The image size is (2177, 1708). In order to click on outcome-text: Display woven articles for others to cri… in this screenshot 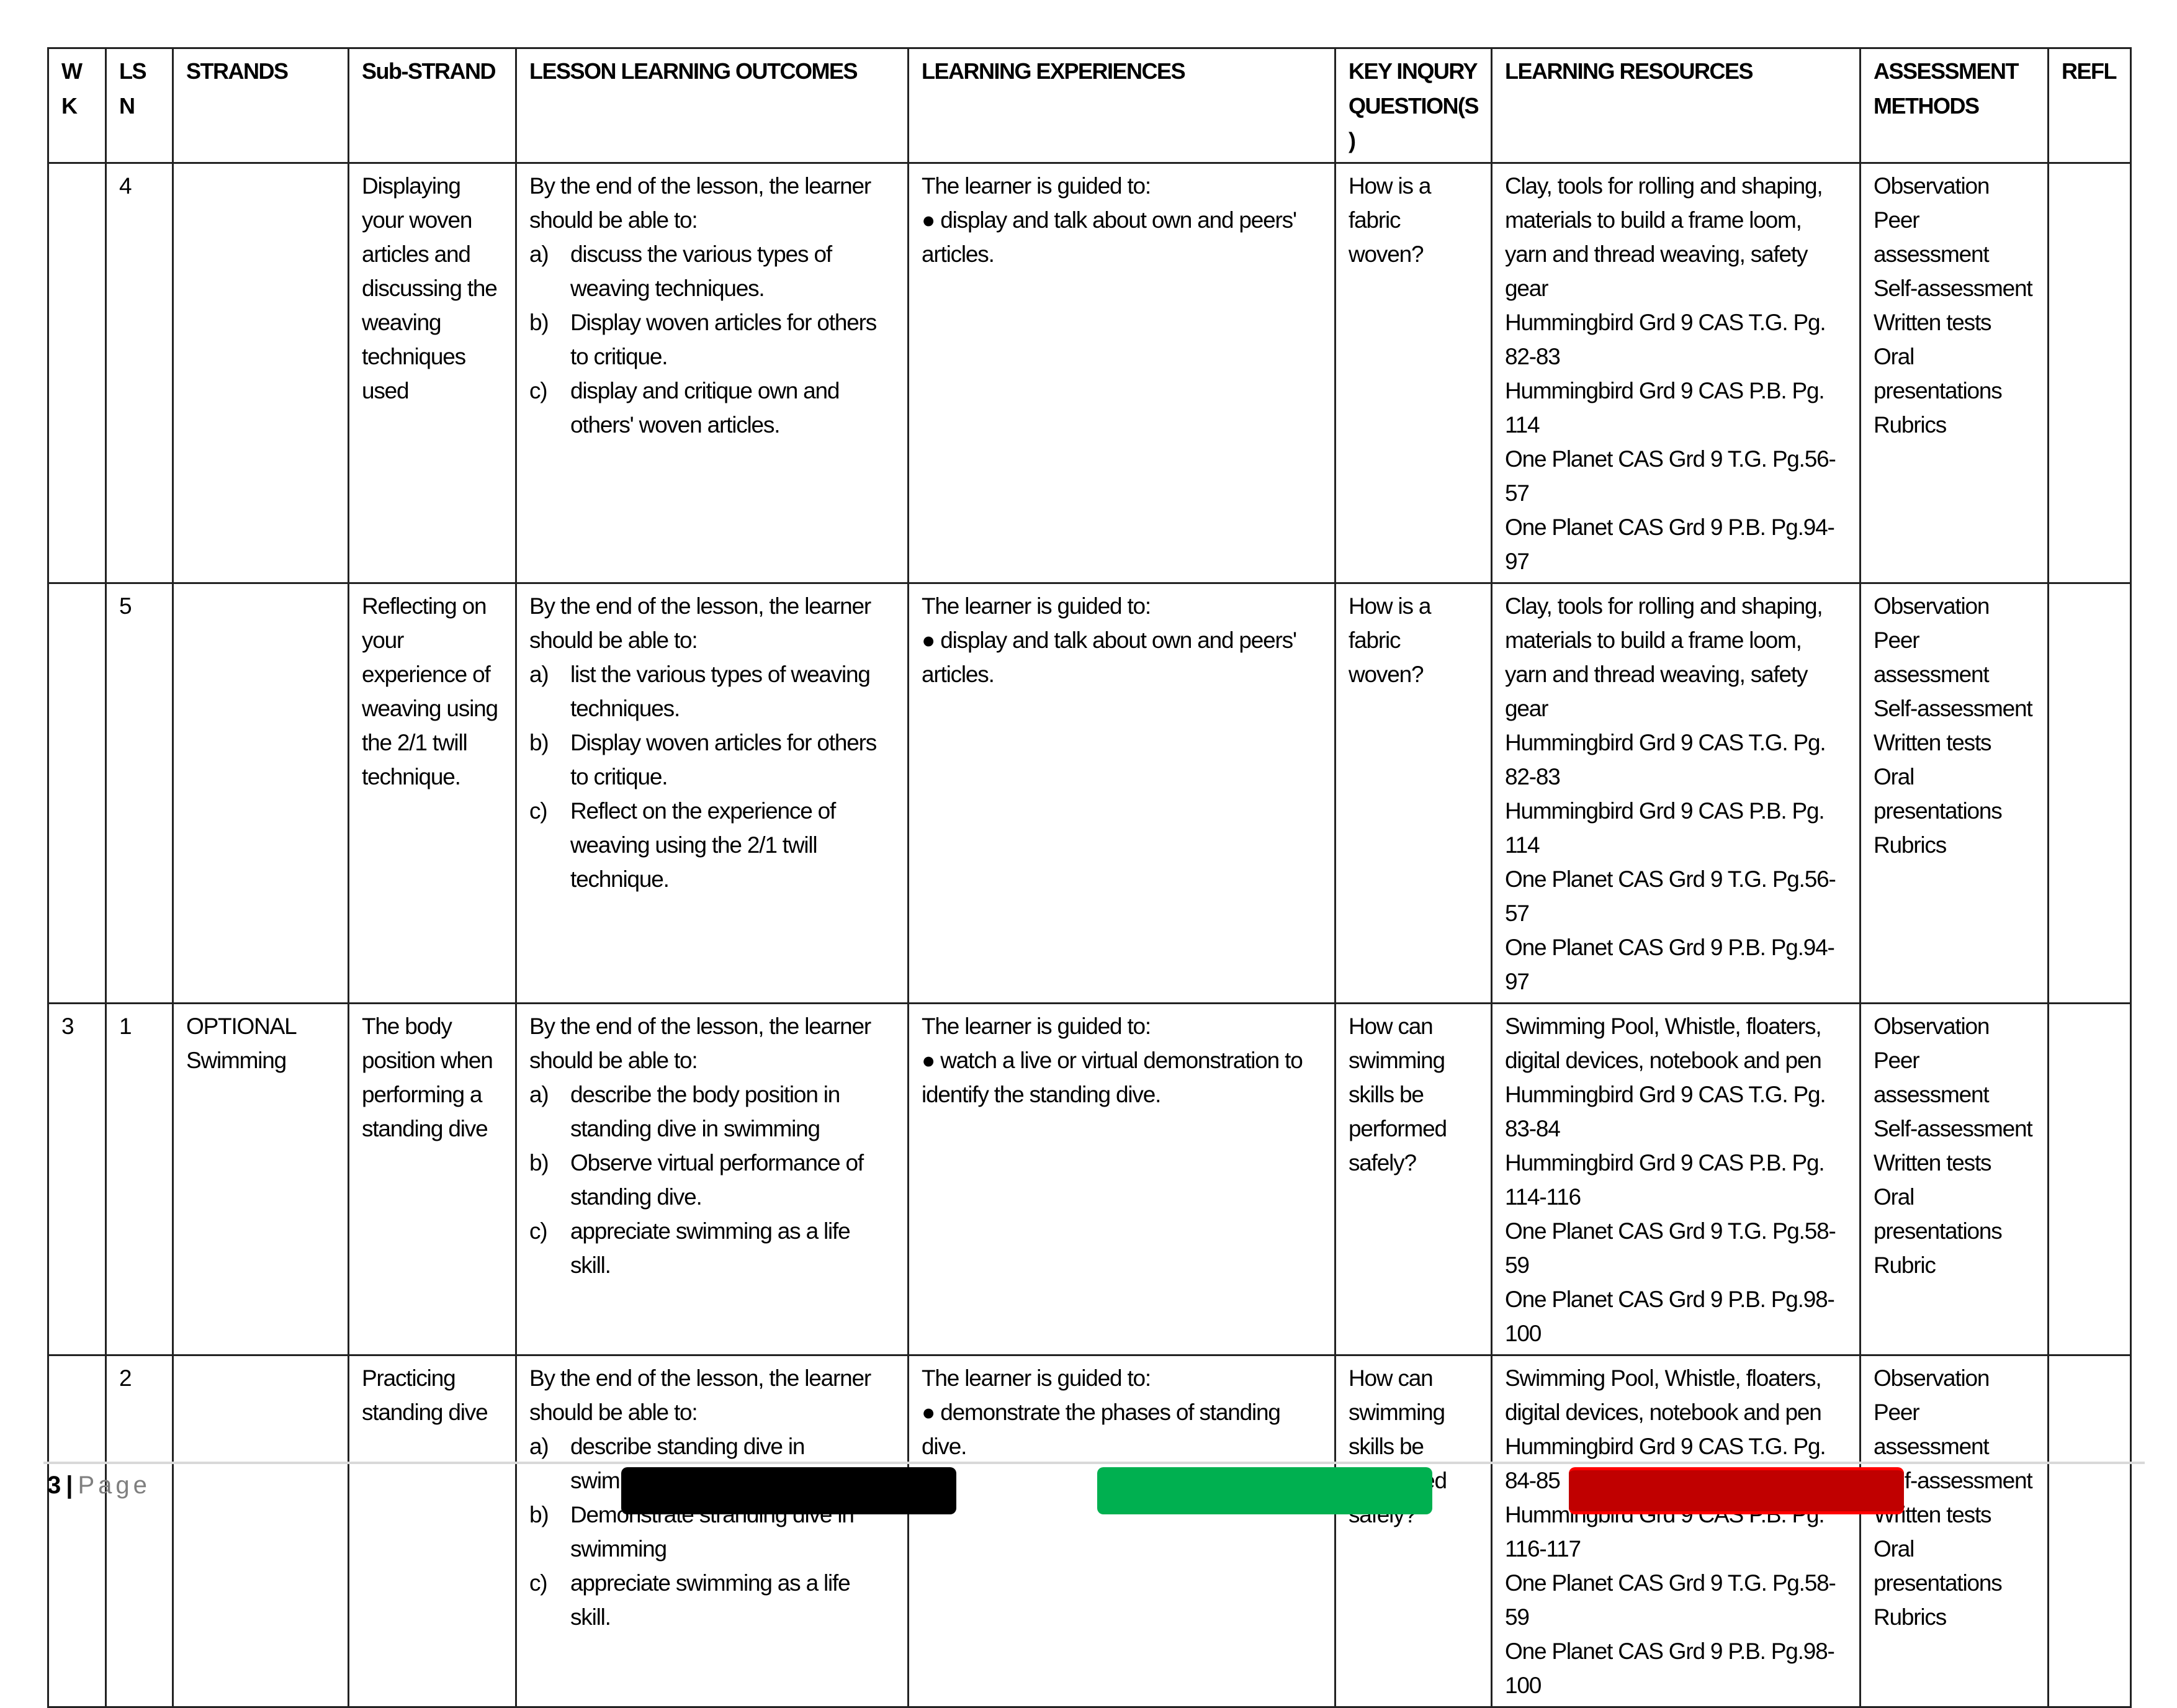, I will do `click(723, 339)`.